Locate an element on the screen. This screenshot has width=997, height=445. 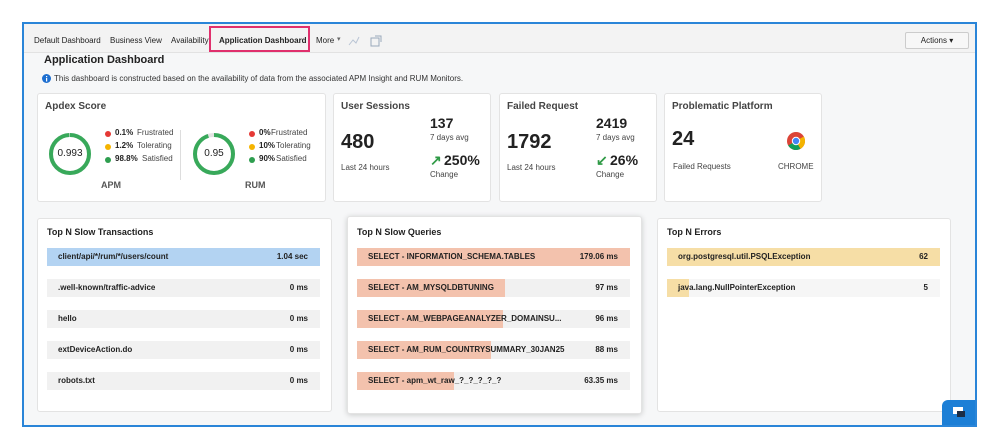
actions-label: Actions is located at coordinates (933, 40).